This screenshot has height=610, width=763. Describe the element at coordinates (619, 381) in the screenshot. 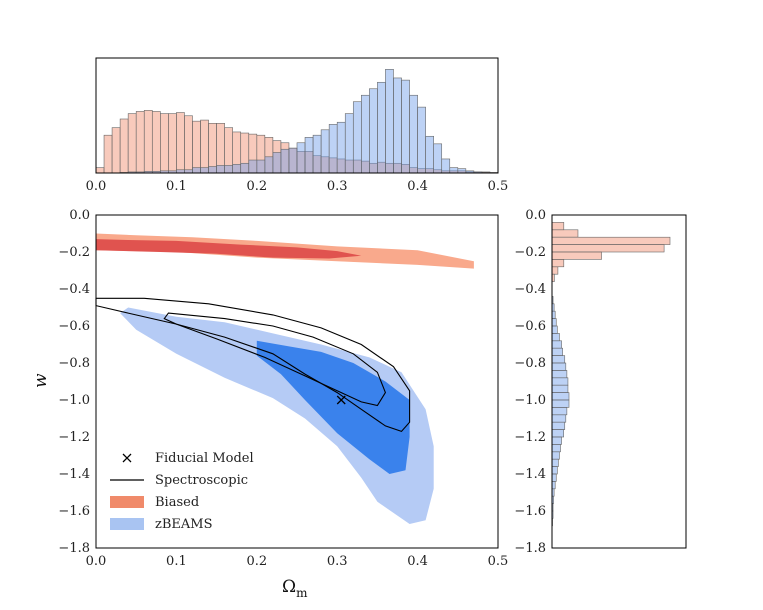

I see `w-histogram-frame` at that location.